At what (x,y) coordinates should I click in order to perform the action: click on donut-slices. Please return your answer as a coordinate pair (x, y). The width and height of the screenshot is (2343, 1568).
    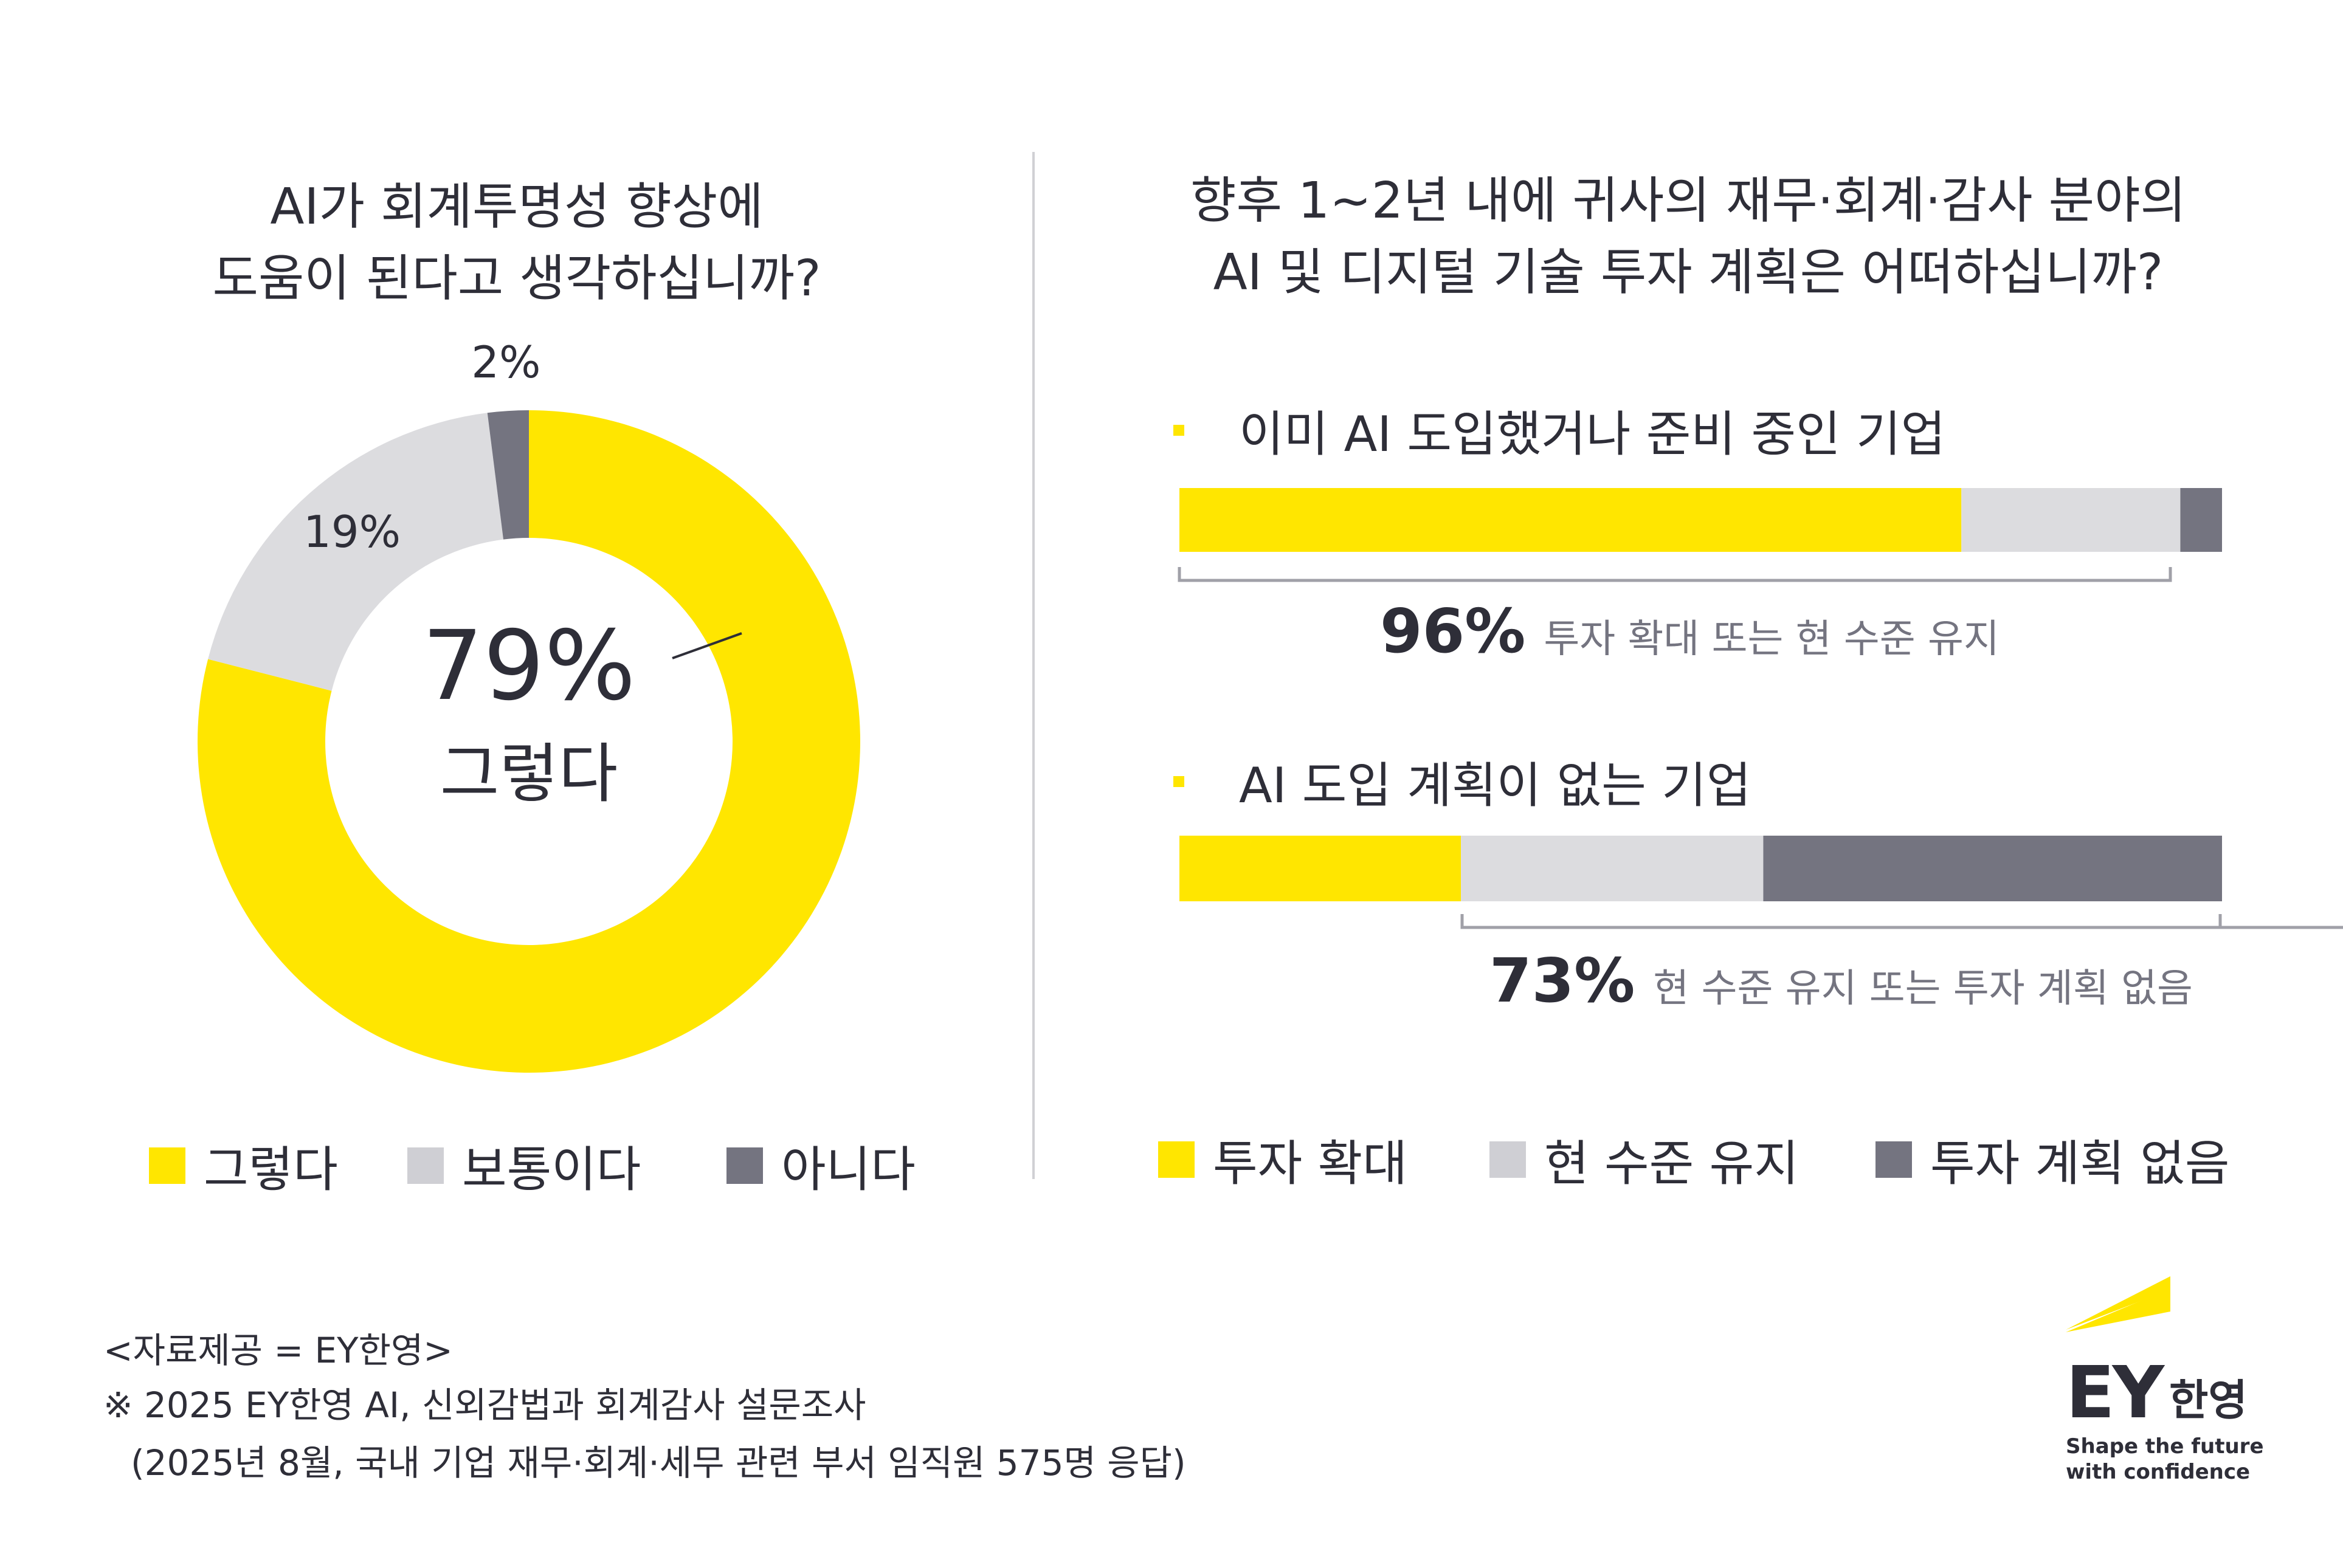
    Looking at the image, I should click on (529, 741).